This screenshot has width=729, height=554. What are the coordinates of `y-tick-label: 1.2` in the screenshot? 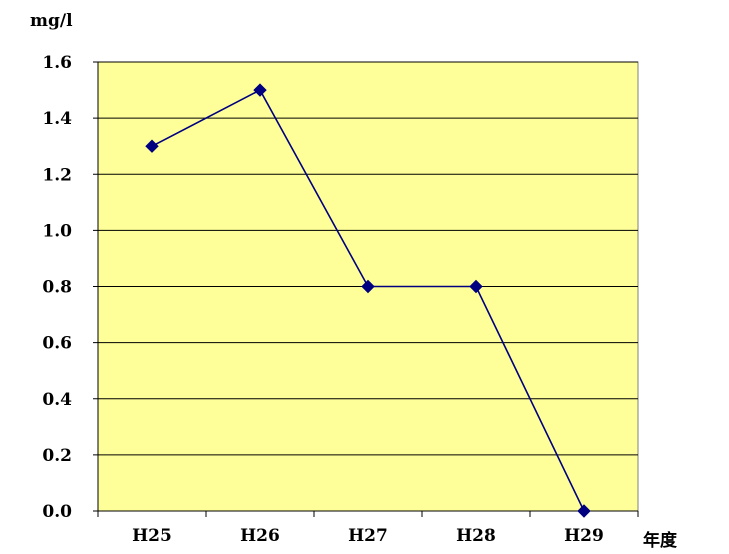 It's located at (57, 175).